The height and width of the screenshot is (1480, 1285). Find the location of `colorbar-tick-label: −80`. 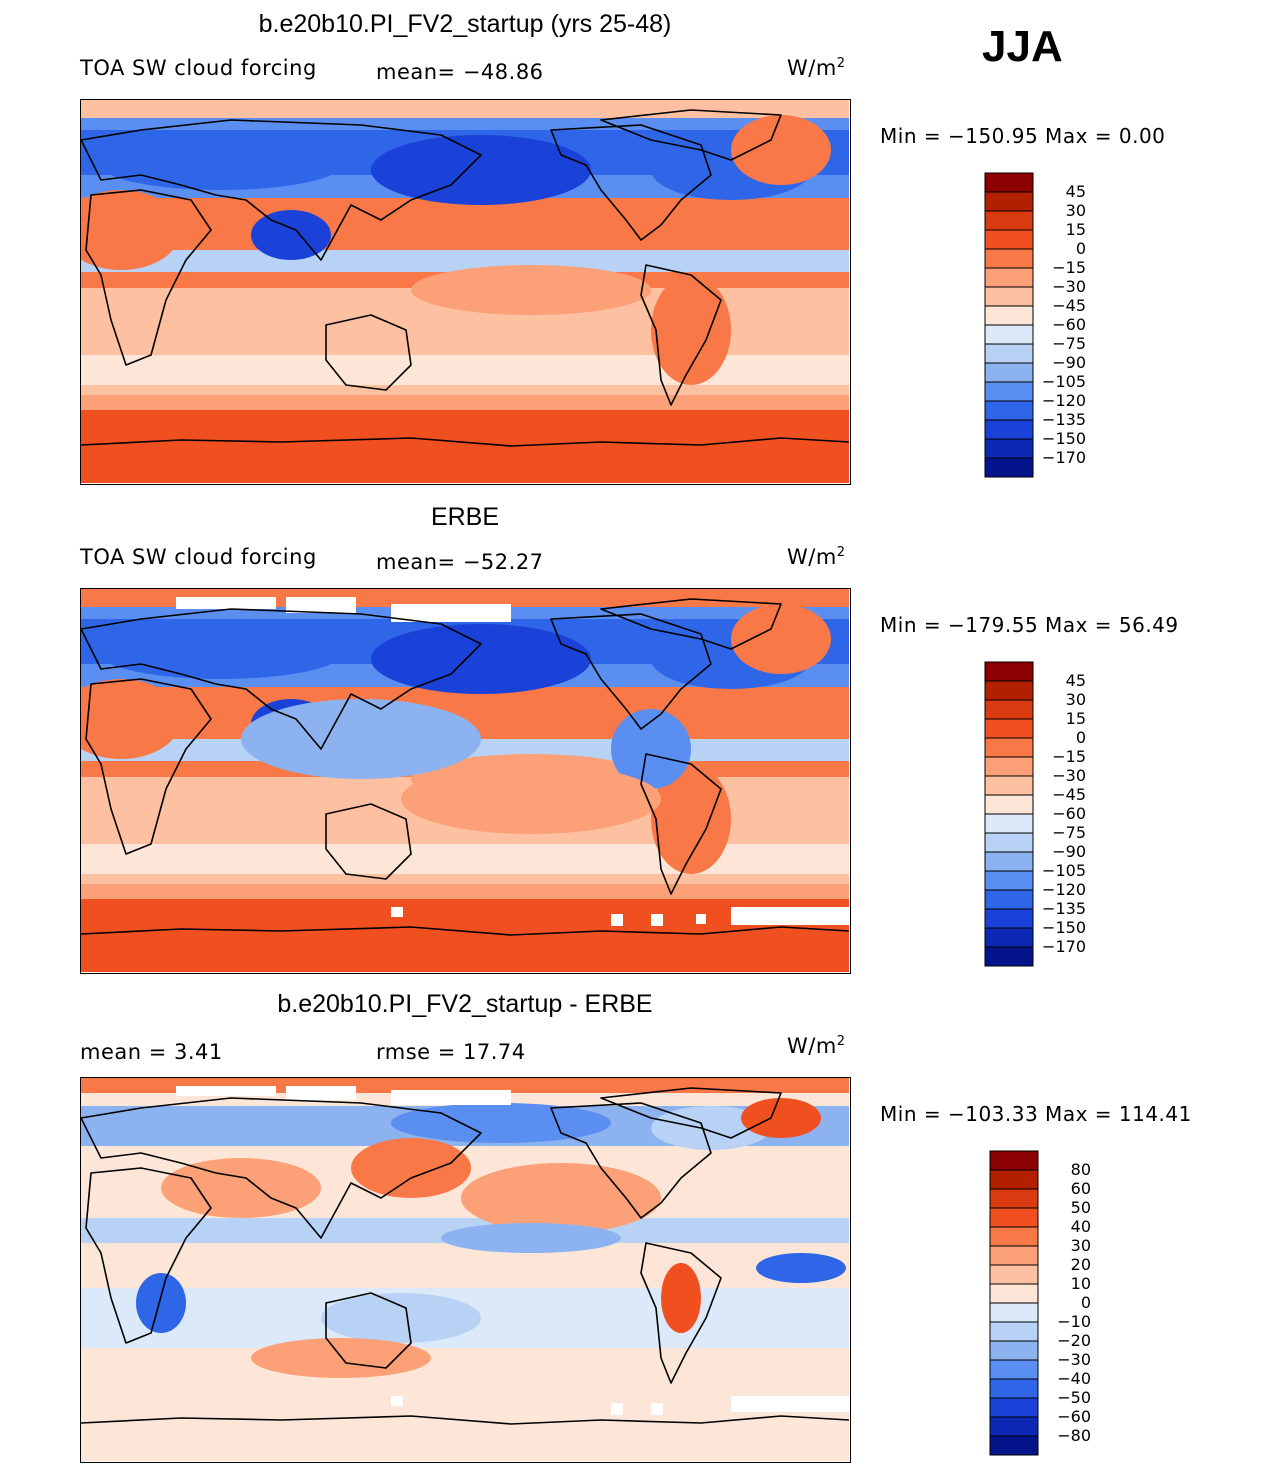

colorbar-tick-label: −80 is located at coordinates (1074, 1435).